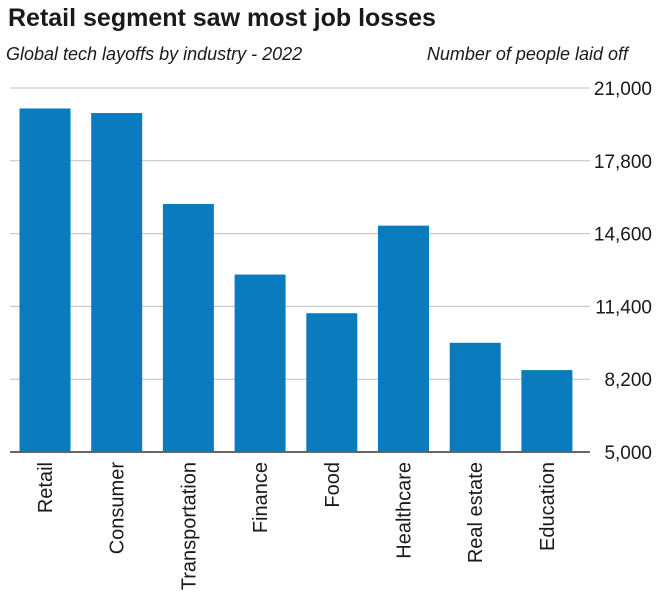 The image size is (660, 606). Describe the element at coordinates (260, 363) in the screenshot. I see `bar-finance` at that location.